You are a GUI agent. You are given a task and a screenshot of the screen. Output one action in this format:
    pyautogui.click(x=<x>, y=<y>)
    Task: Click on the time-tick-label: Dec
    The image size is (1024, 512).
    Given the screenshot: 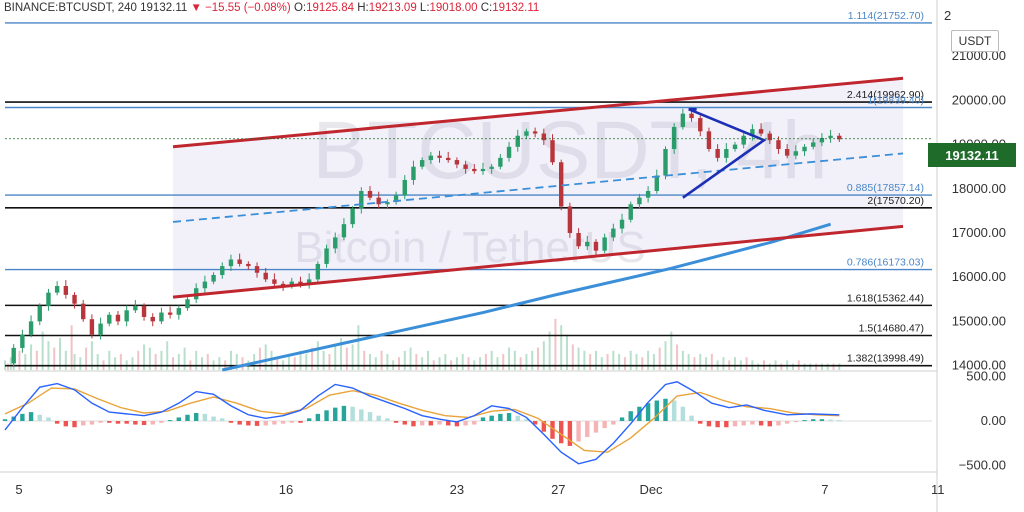 What is the action you would take?
    pyautogui.click(x=651, y=489)
    